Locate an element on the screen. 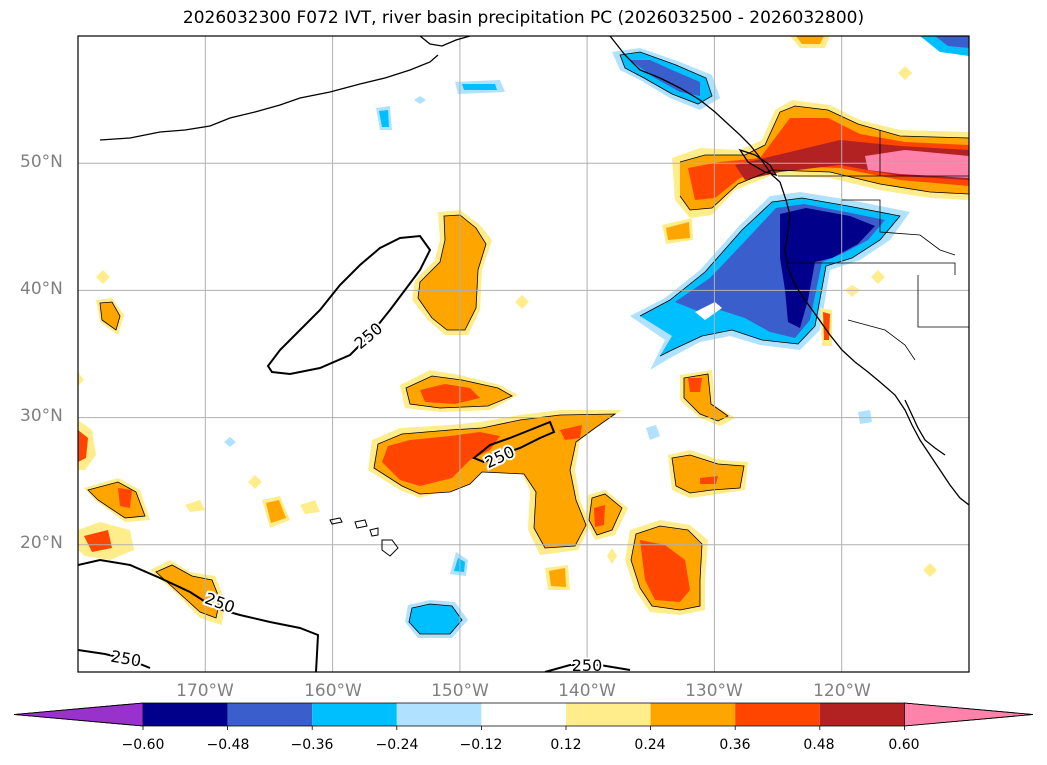 The image size is (1047, 765). pc-region-top-right-in is located at coordinates (810, 40).